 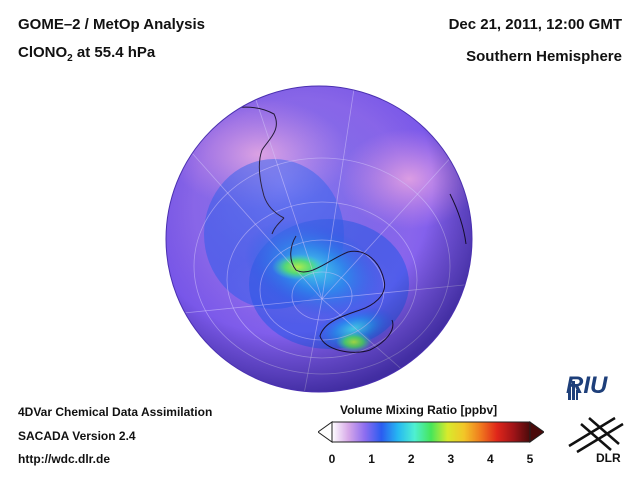 I want to click on riu-logo-icon, so click(x=573, y=390).